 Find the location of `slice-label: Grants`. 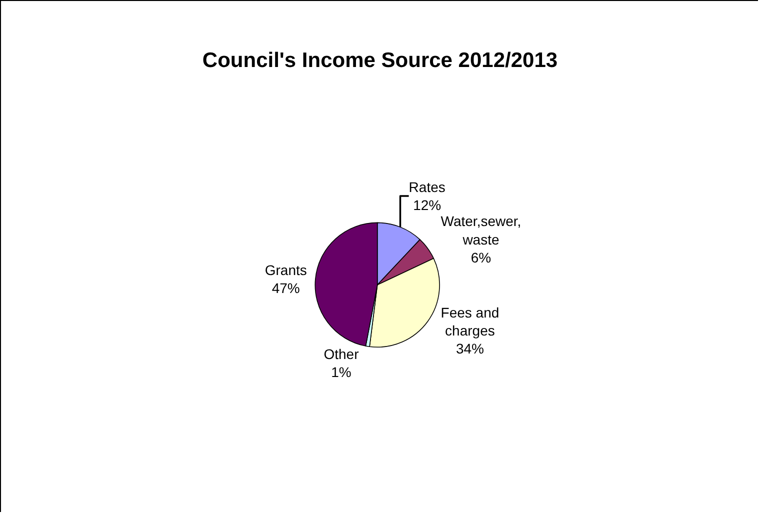

slice-label: Grants is located at coordinates (285, 270).